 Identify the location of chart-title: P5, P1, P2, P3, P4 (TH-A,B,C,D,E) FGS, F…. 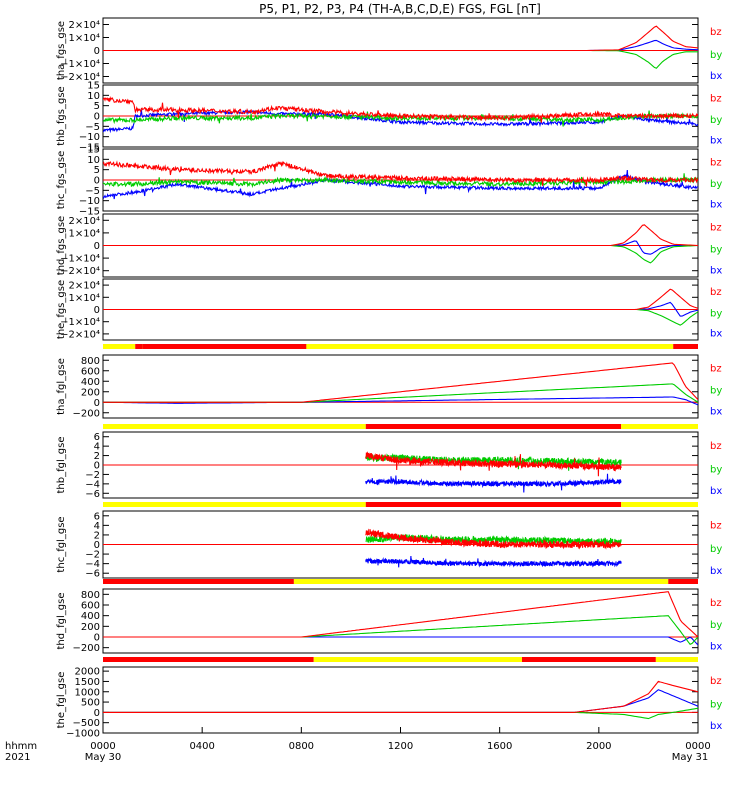
(400, 9).